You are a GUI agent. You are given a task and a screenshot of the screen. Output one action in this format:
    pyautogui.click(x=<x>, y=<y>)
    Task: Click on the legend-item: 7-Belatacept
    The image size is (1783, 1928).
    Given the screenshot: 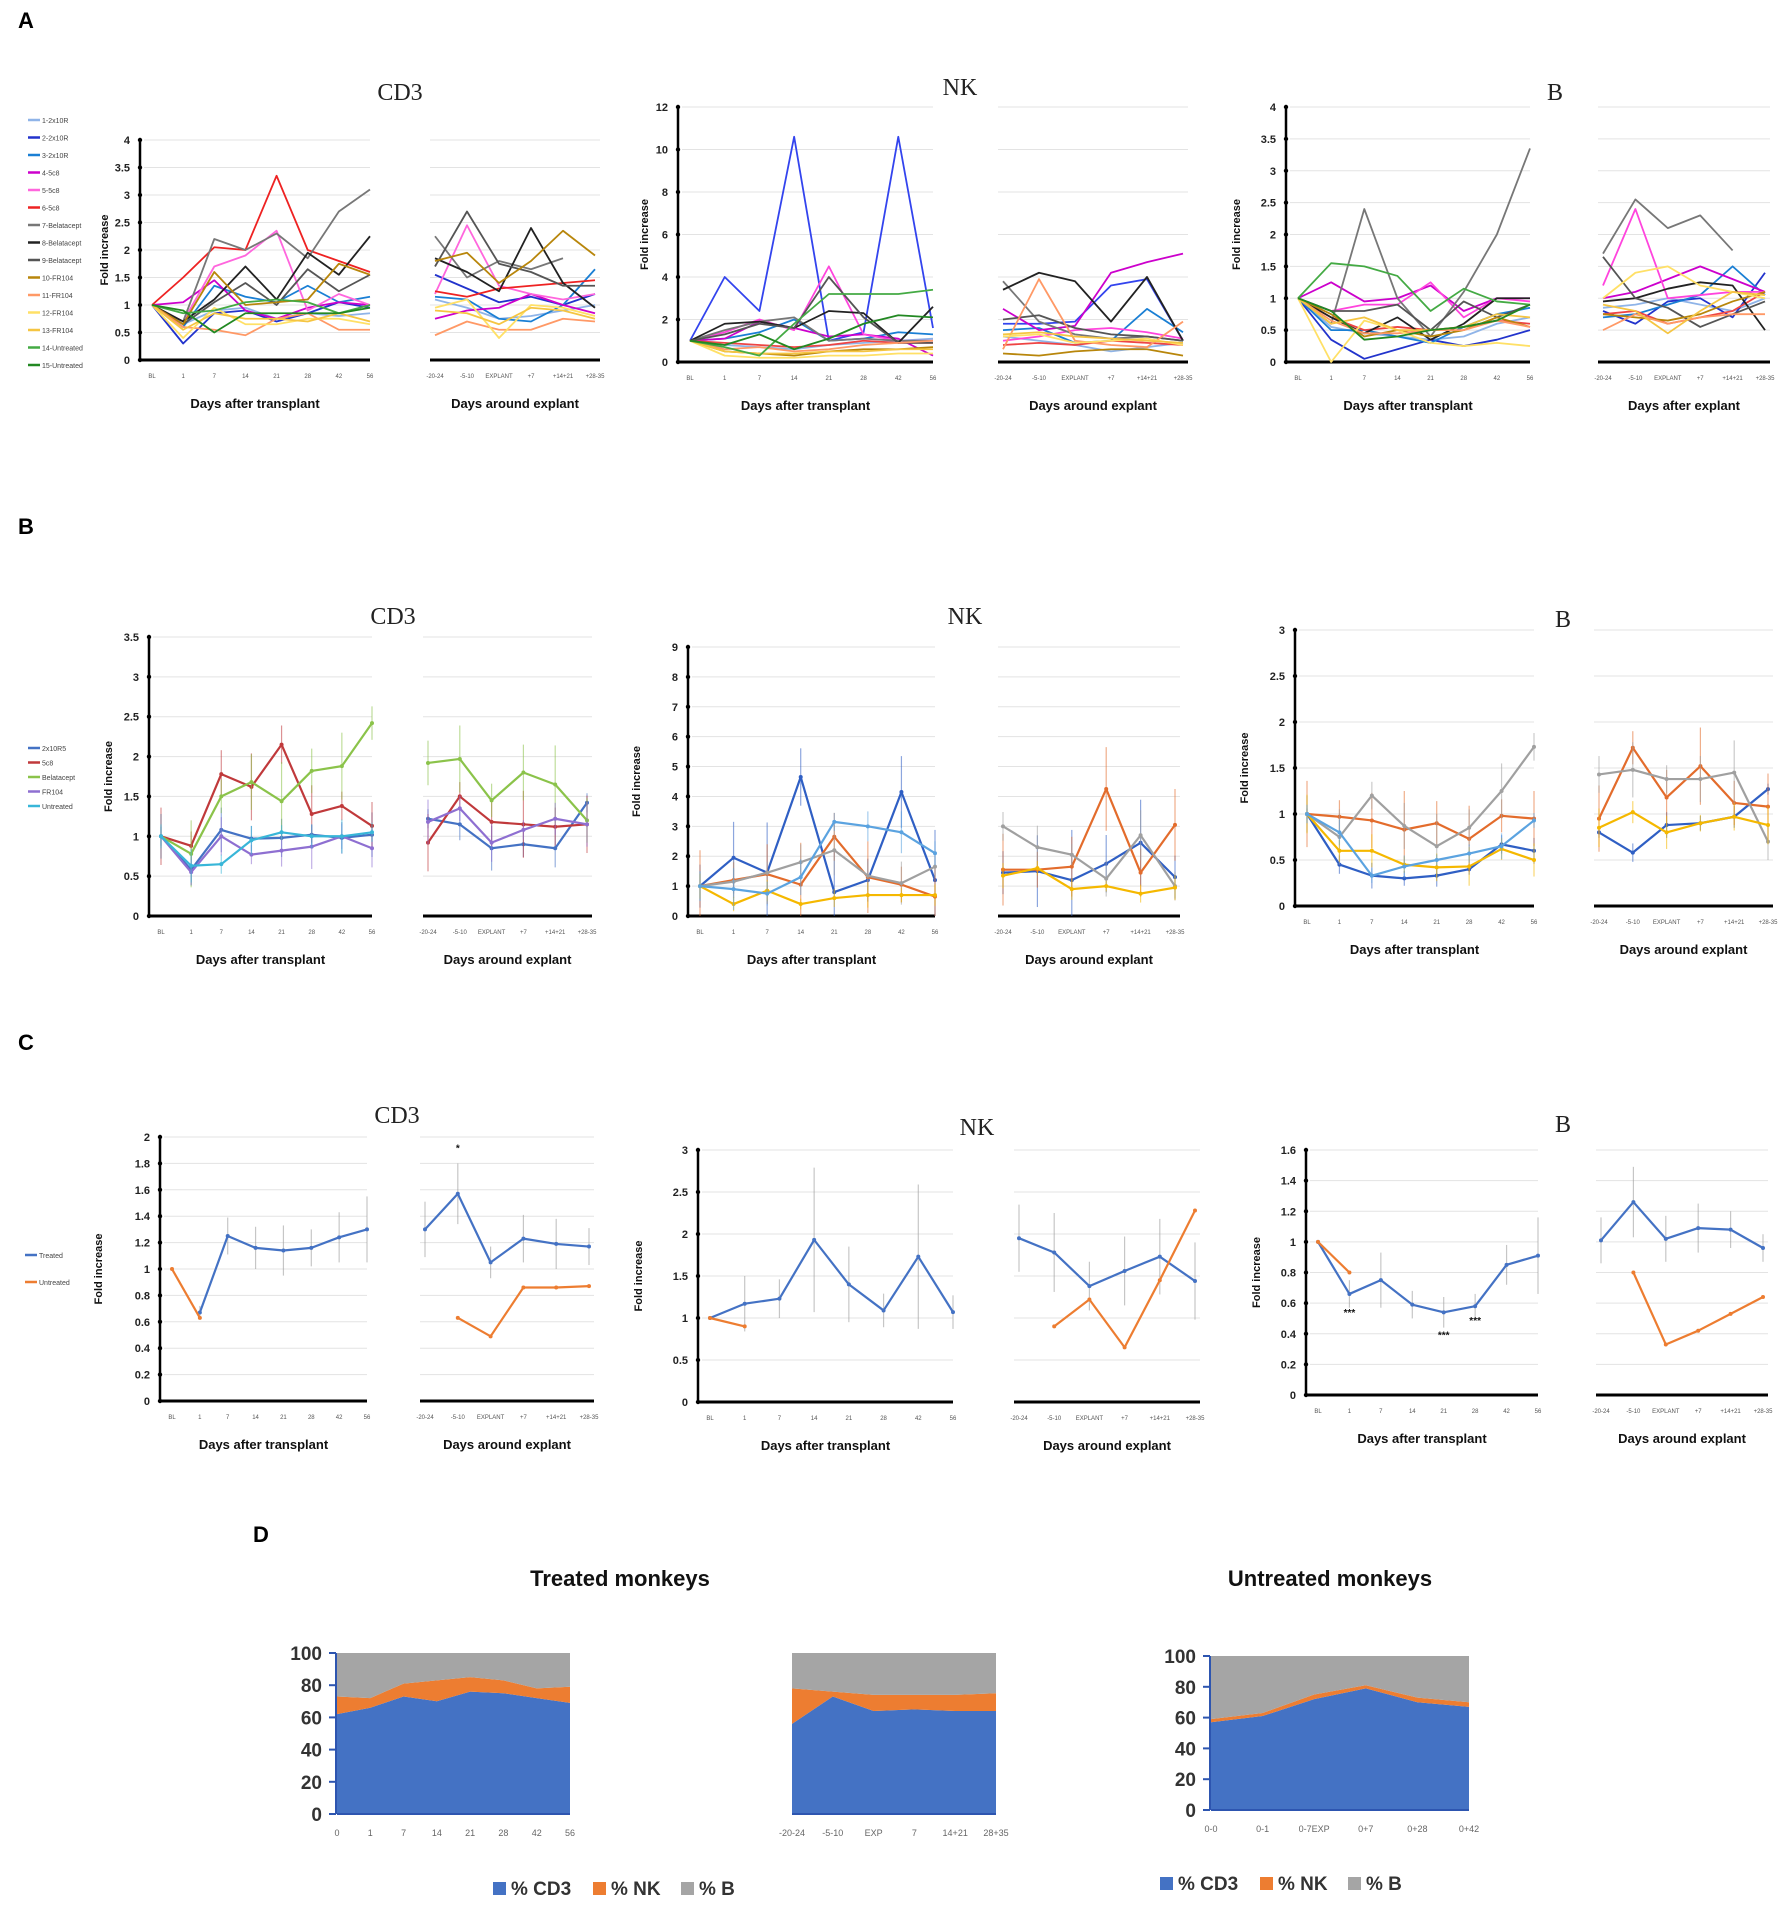 What is the action you would take?
    pyautogui.click(x=54, y=226)
    